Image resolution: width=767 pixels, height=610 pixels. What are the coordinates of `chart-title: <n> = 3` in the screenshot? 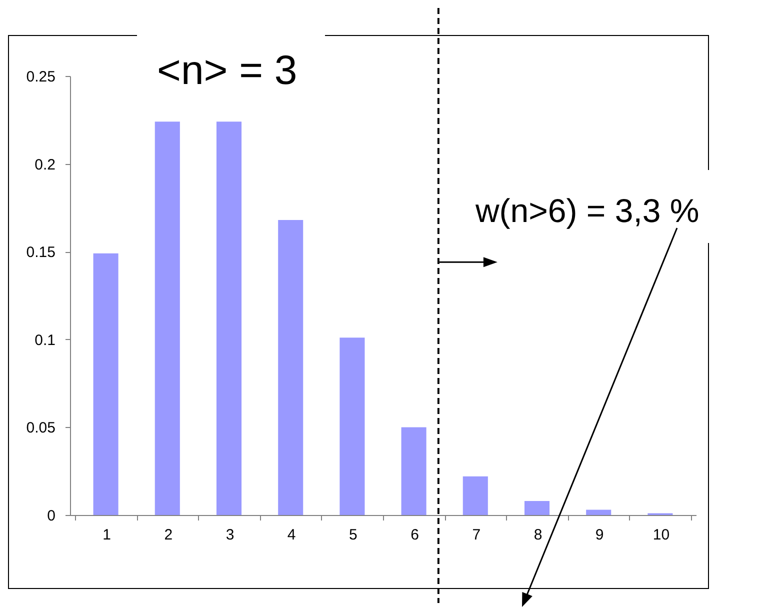 It's located at (227, 70).